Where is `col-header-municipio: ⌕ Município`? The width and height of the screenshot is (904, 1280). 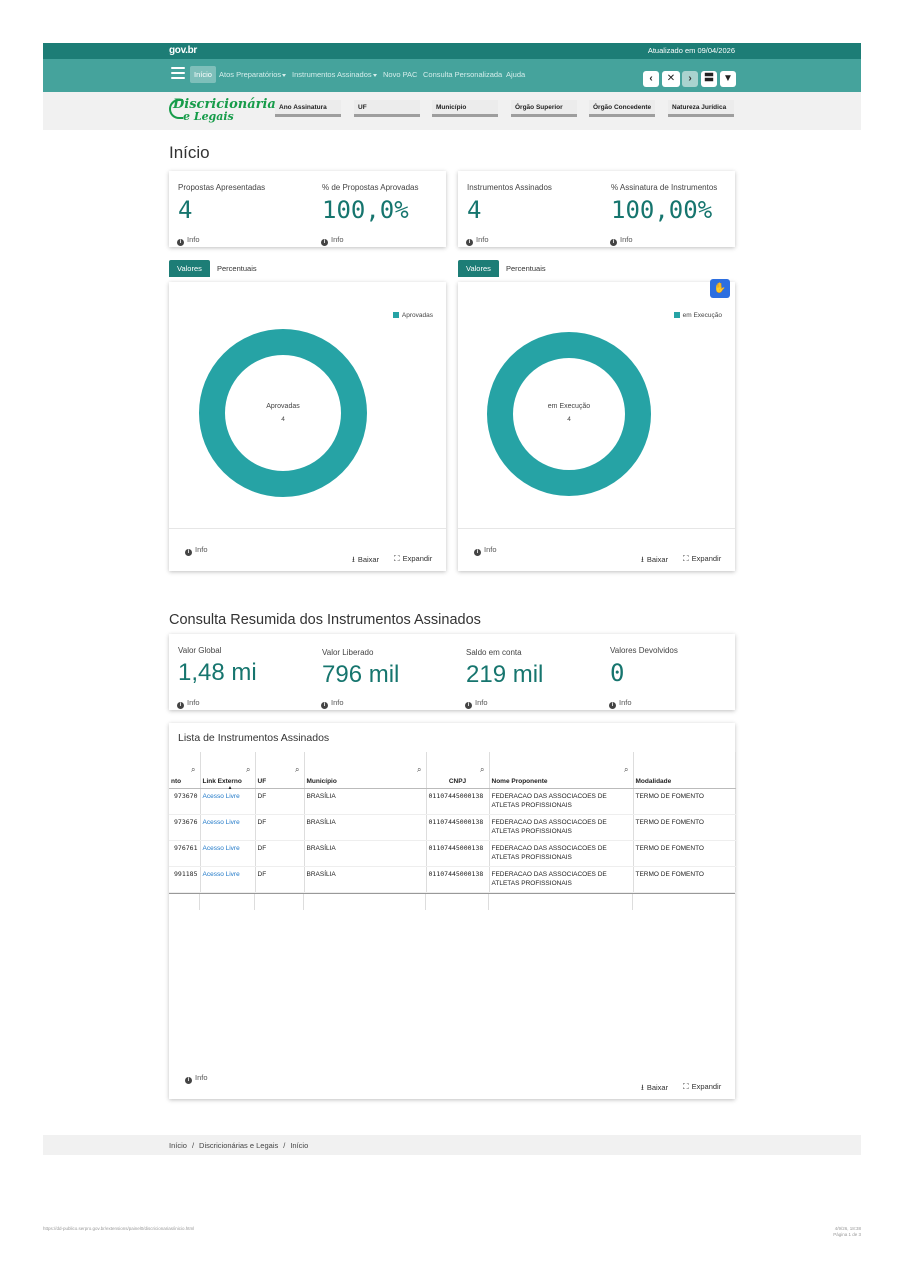
col-header-municipio: ⌕ Município is located at coordinates (365, 770).